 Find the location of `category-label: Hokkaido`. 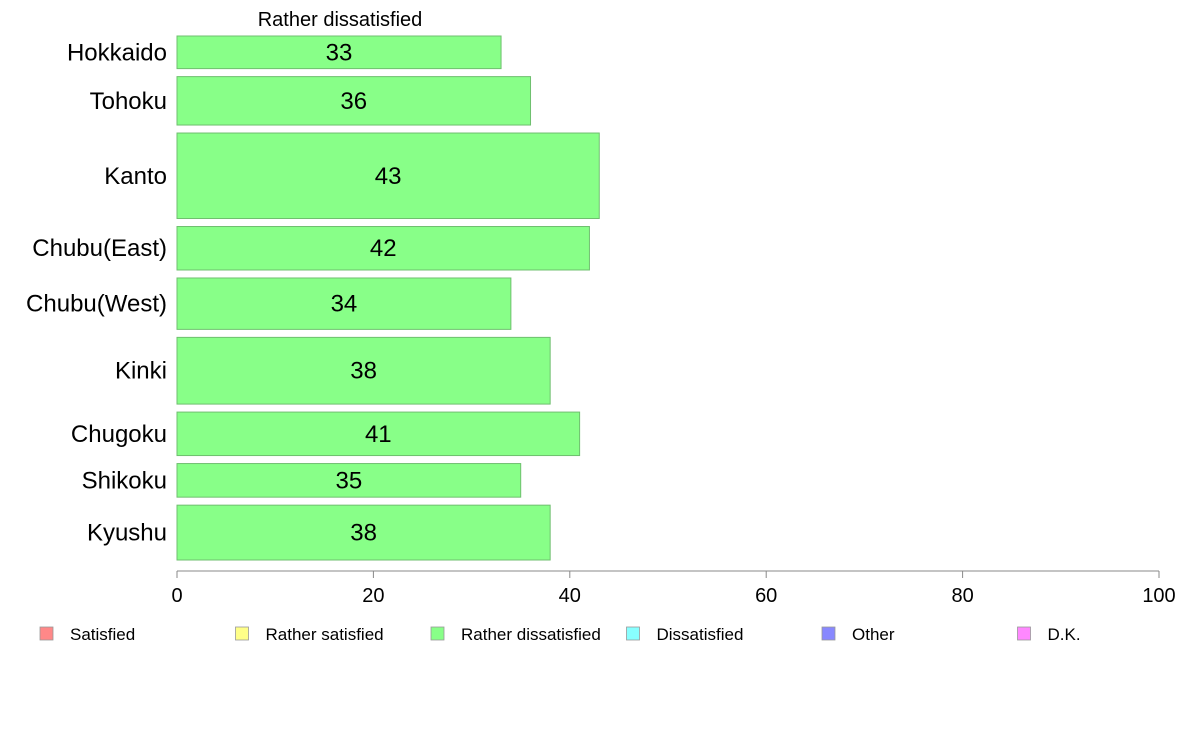

category-label: Hokkaido is located at coordinates (117, 52).